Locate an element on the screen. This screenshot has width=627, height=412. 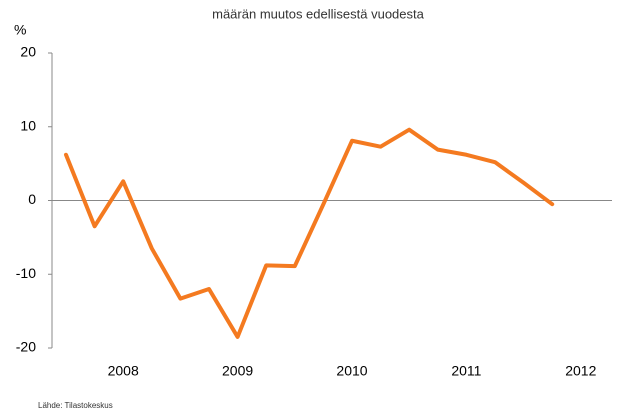
y-axis-label: % is located at coordinates (20, 30).